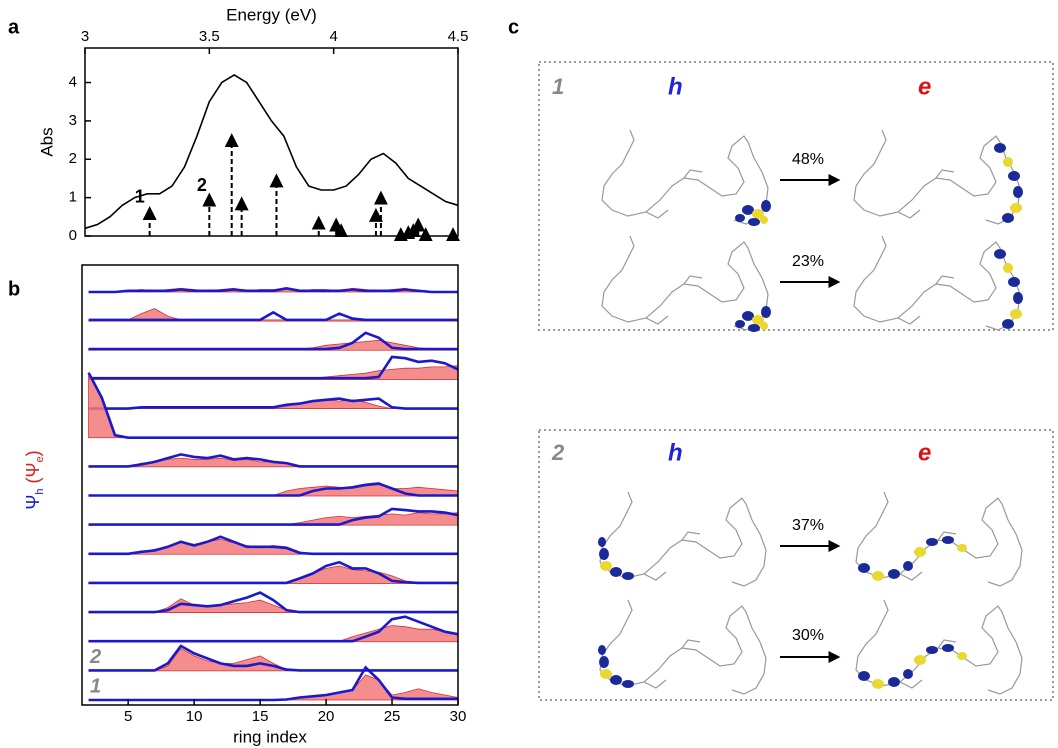  I want to click on x-tick-label: 15, so click(260, 716).